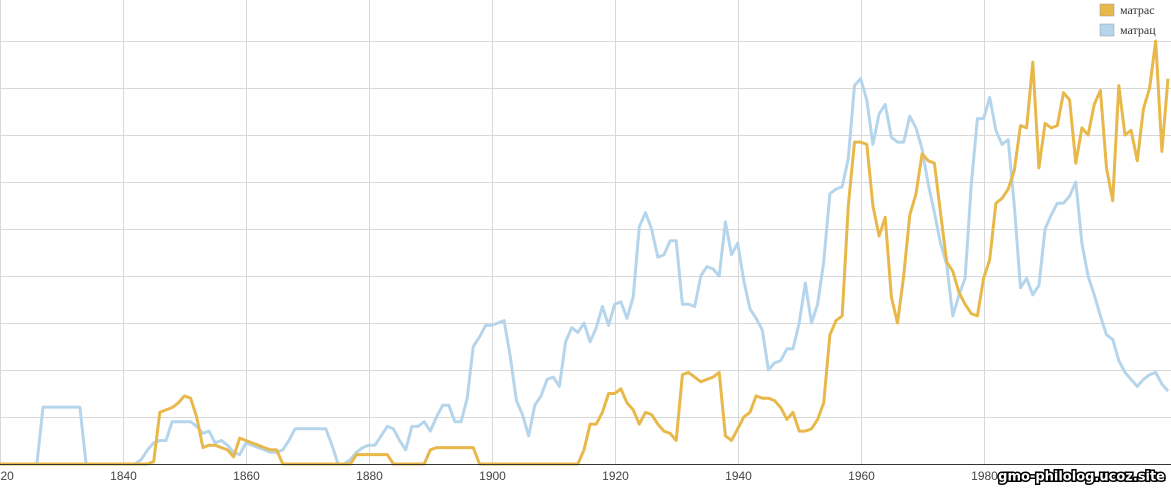 This screenshot has height=494, width=1171. What do you see at coordinates (984, 476) in the screenshot?
I see `x-tick-label: 1980` at bounding box center [984, 476].